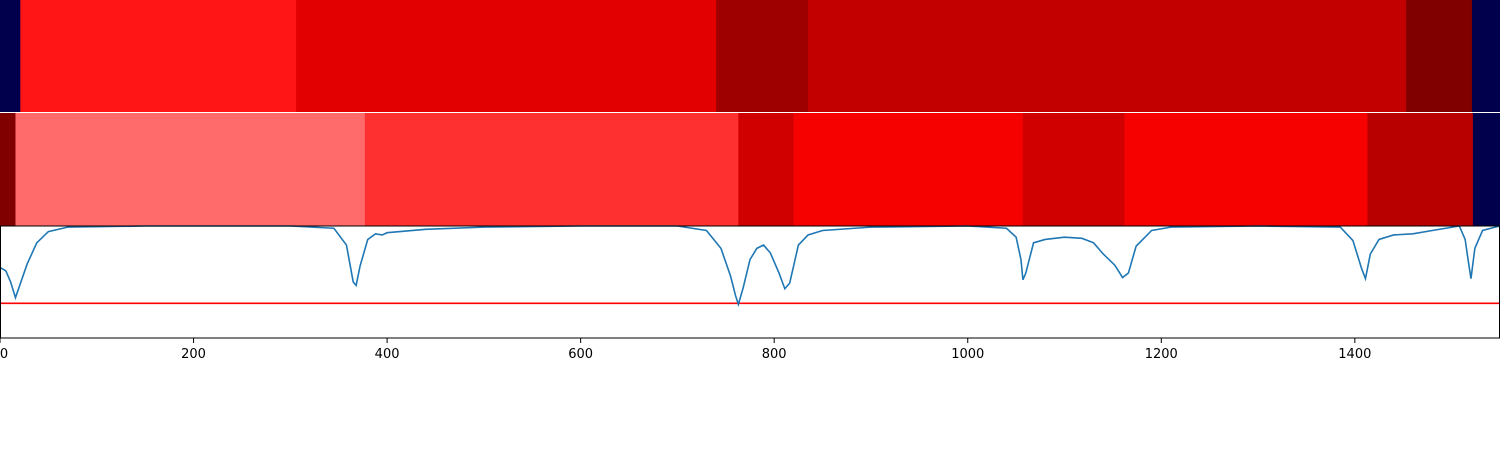 This screenshot has width=1500, height=450. Describe the element at coordinates (4, 354) in the screenshot. I see `x-tick-label: 0` at that location.